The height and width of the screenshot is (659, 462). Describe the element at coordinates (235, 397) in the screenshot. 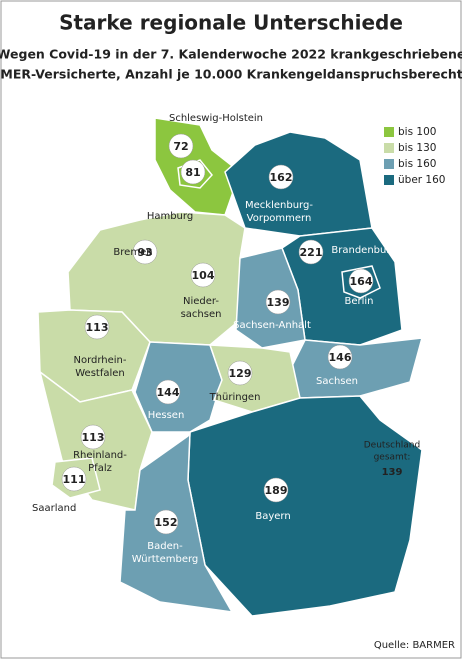

I see `region-name: Thüringen` at that location.